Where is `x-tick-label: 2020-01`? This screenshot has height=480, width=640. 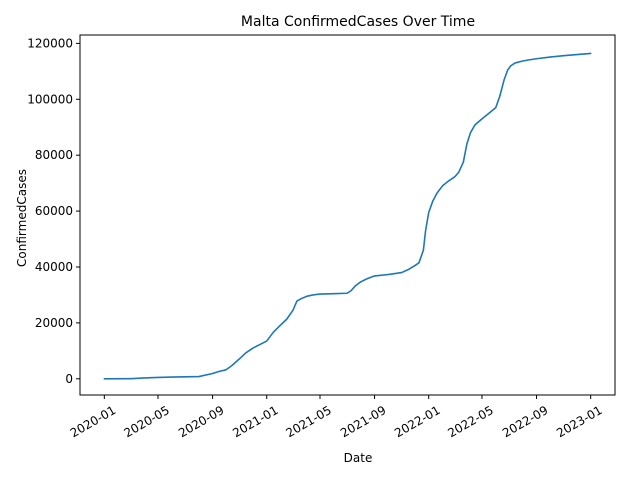 x-tick-label: 2020-01 is located at coordinates (93, 421).